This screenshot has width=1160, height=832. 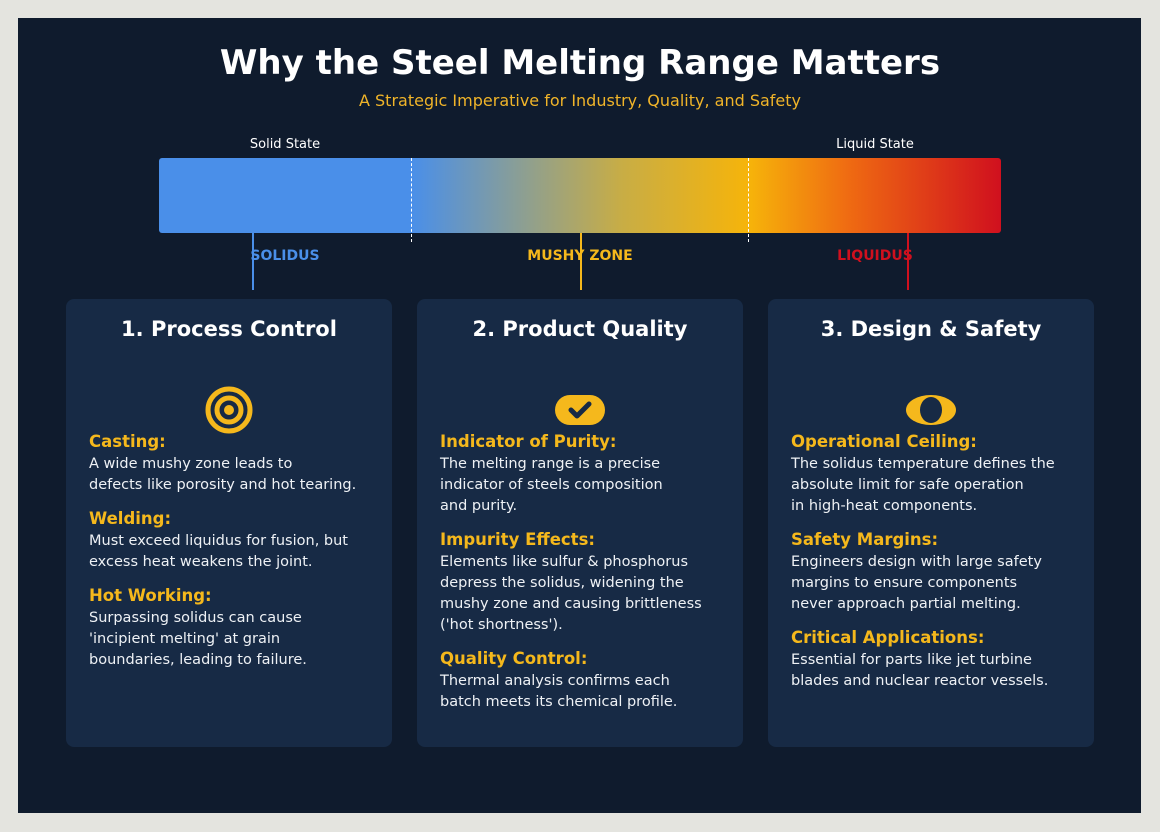 What do you see at coordinates (907, 485) in the screenshot?
I see `section-text: absolute limit for safe operation` at bounding box center [907, 485].